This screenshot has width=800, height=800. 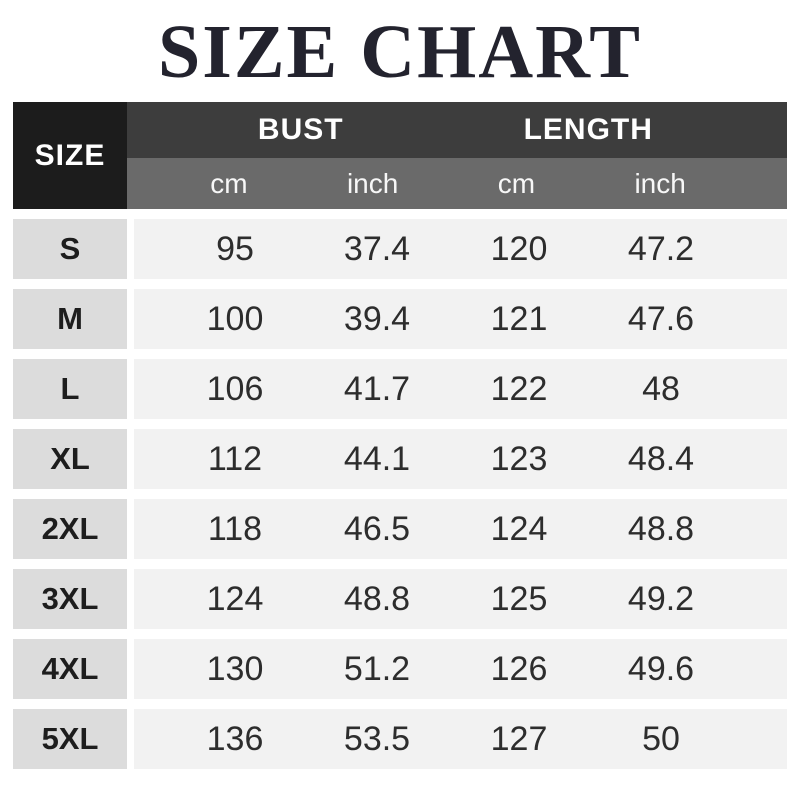 What do you see at coordinates (70, 389) in the screenshot?
I see `size-label-cell: L` at bounding box center [70, 389].